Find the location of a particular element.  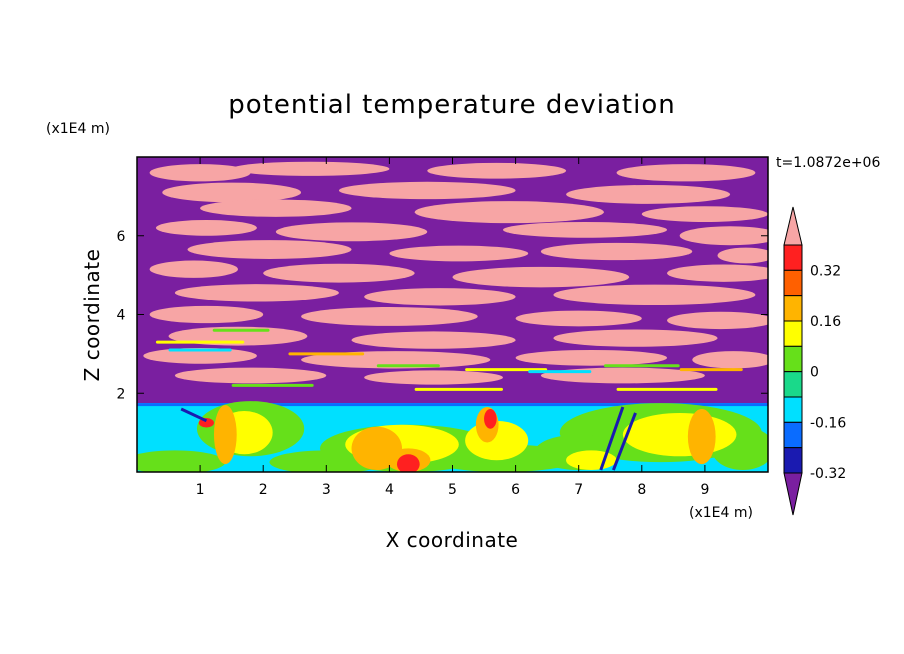

colorbar-label: 0 is located at coordinates (814, 373).